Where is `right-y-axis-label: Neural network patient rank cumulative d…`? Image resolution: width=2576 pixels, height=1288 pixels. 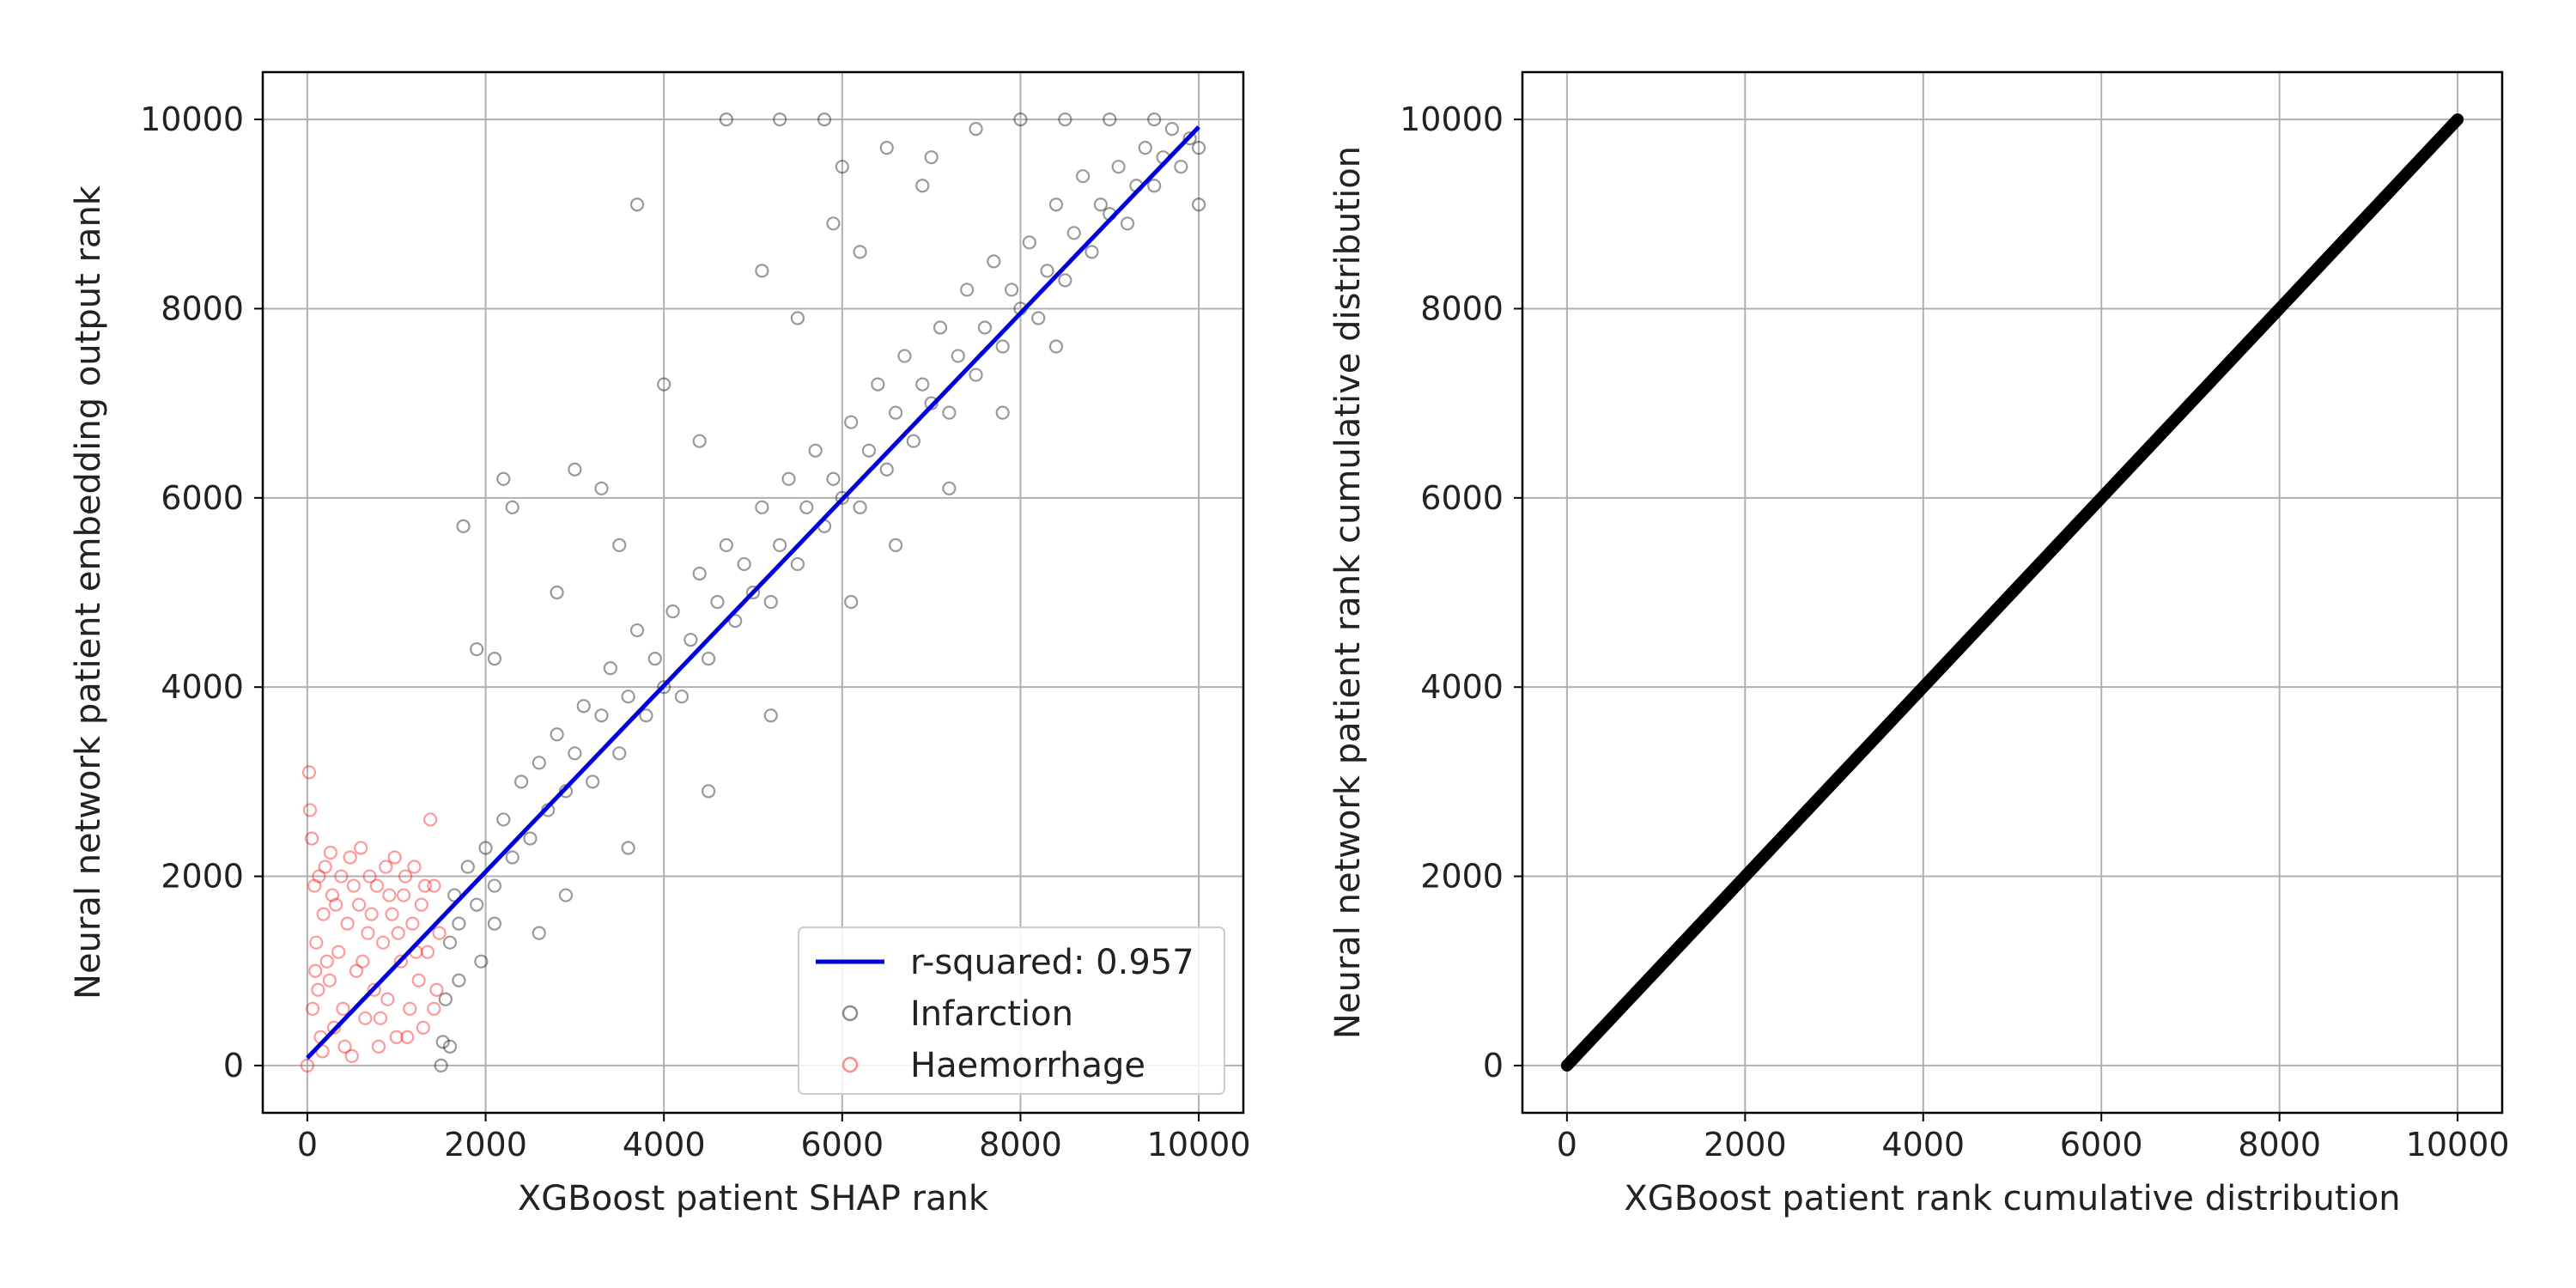
right-y-axis-label: Neural network patient rank cumulative d… is located at coordinates (1348, 592).